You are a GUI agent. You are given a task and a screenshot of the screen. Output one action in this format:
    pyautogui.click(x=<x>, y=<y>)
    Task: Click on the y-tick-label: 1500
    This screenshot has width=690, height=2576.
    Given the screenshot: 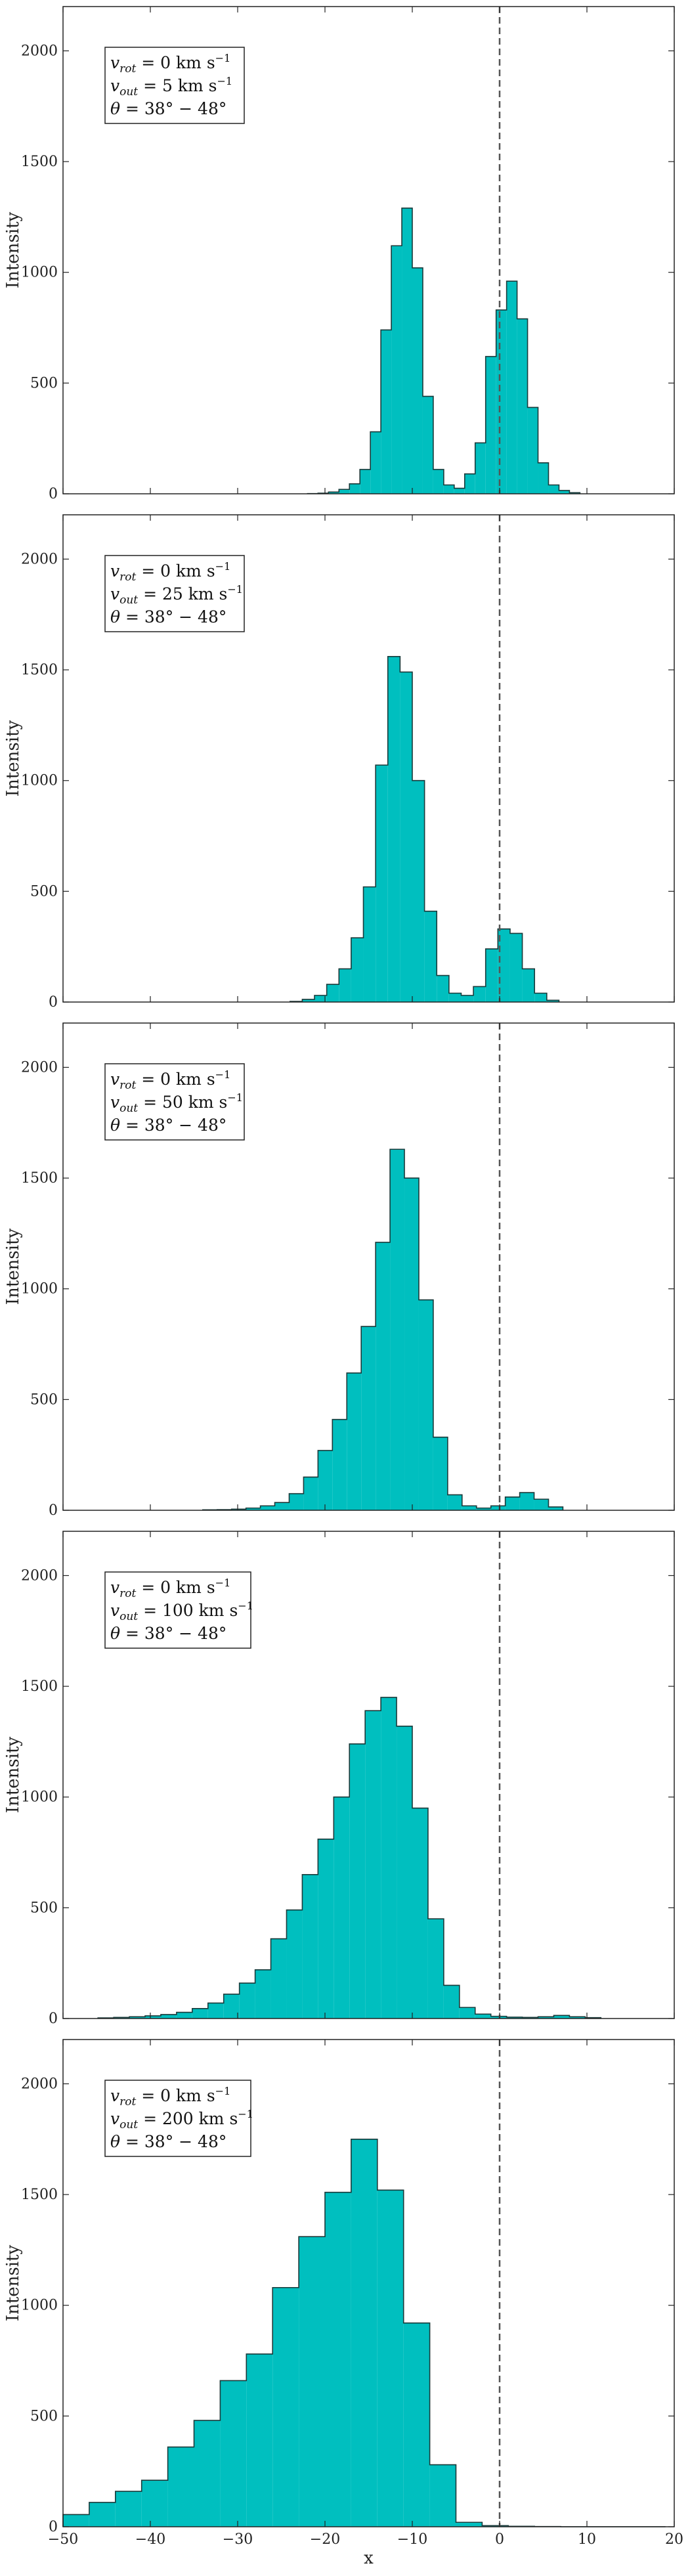 What is the action you would take?
    pyautogui.click(x=39, y=2195)
    